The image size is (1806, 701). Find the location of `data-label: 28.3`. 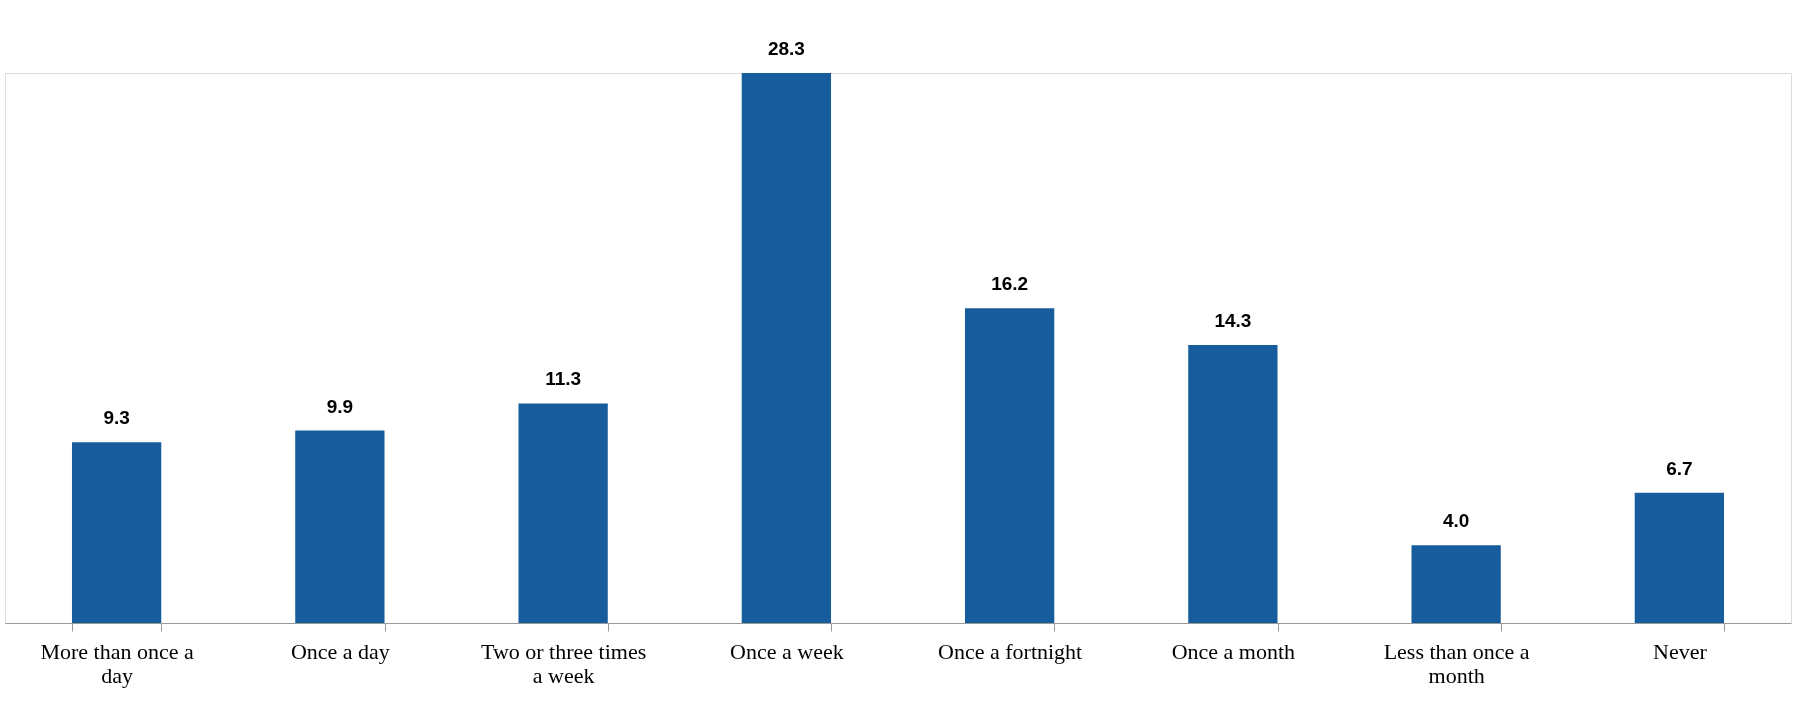

data-label: 28.3 is located at coordinates (786, 48).